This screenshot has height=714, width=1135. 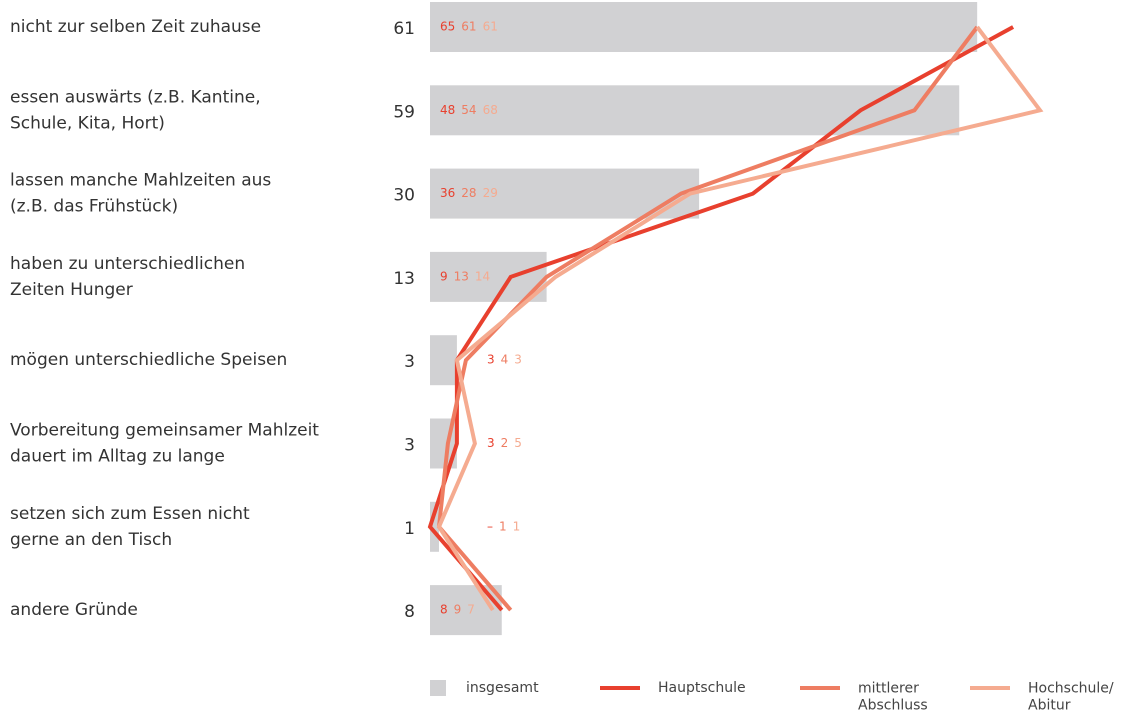 I want to click on value-label: 8, so click(x=444, y=610).